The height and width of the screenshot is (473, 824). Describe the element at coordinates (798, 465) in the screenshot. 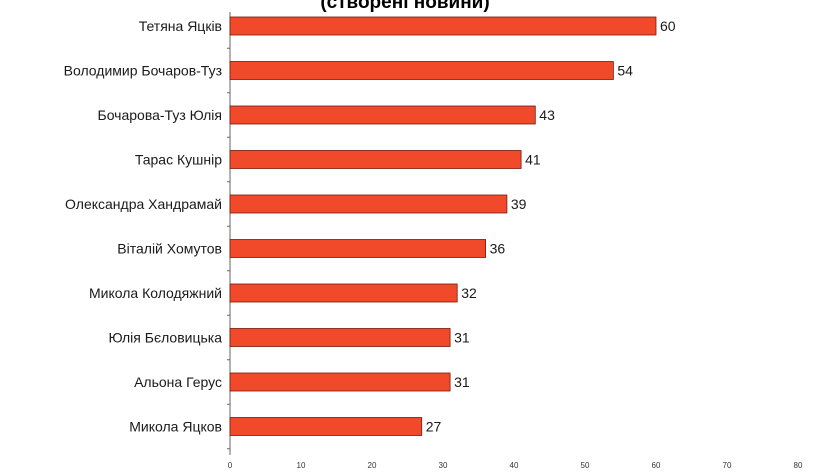

I see `x-tick-label-8: 80` at that location.